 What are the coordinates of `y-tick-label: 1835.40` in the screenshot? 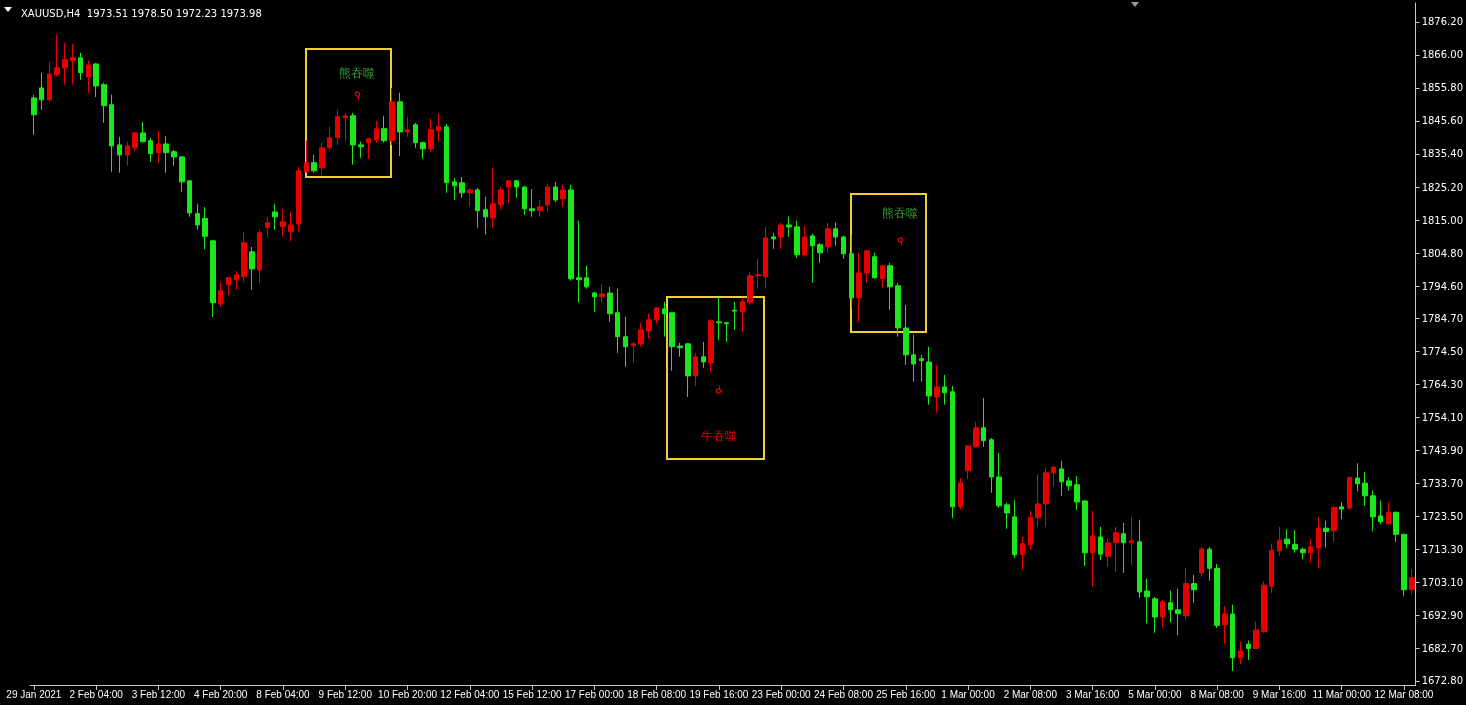 It's located at (1442, 154).